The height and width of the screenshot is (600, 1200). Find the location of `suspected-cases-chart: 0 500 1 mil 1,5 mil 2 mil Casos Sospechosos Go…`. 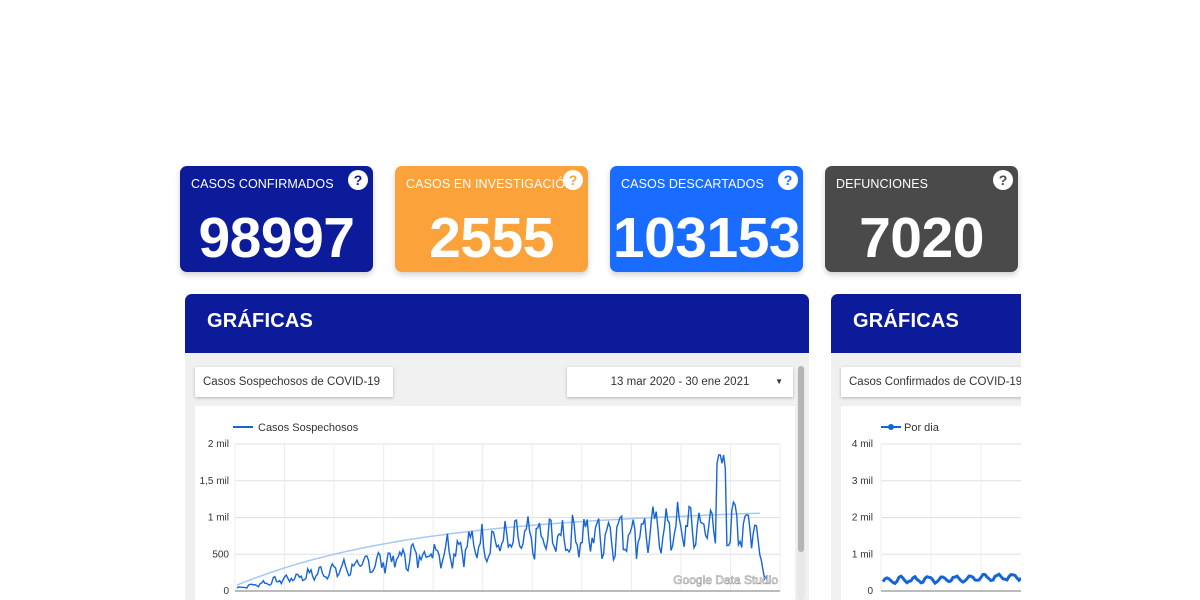

suspected-cases-chart: 0 500 1 mil 1,5 mil 2 mil Casos Sospechosos Go… is located at coordinates (490, 509).